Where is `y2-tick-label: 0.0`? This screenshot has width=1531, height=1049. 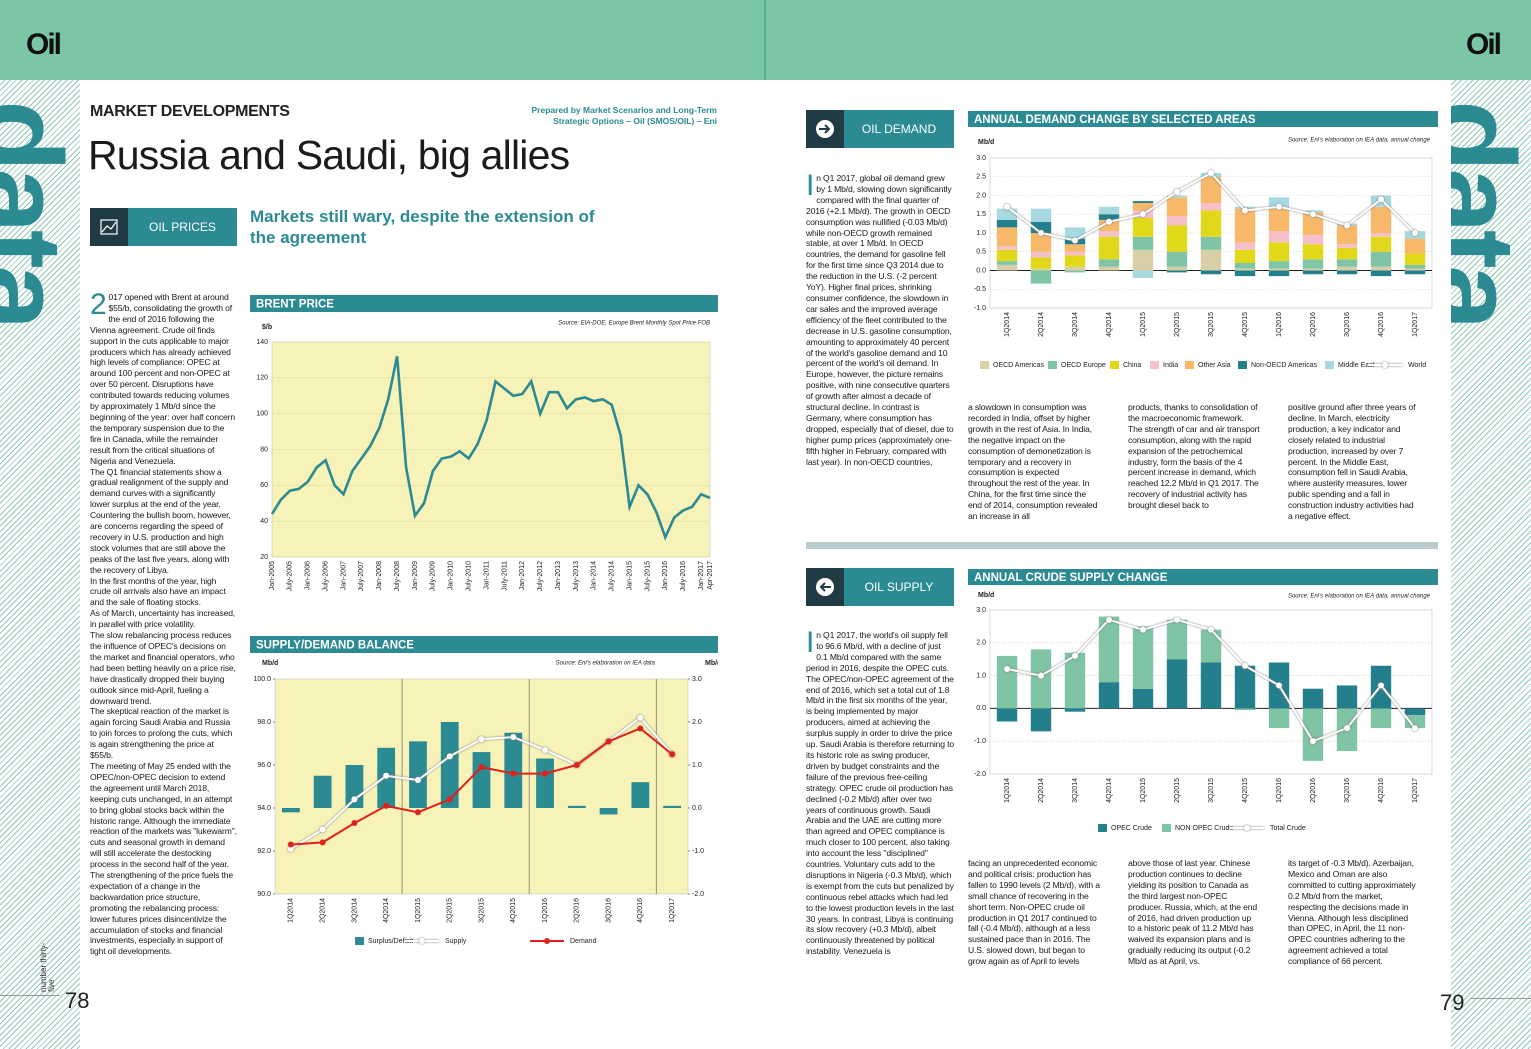
y2-tick-label: 0.0 is located at coordinates (697, 808).